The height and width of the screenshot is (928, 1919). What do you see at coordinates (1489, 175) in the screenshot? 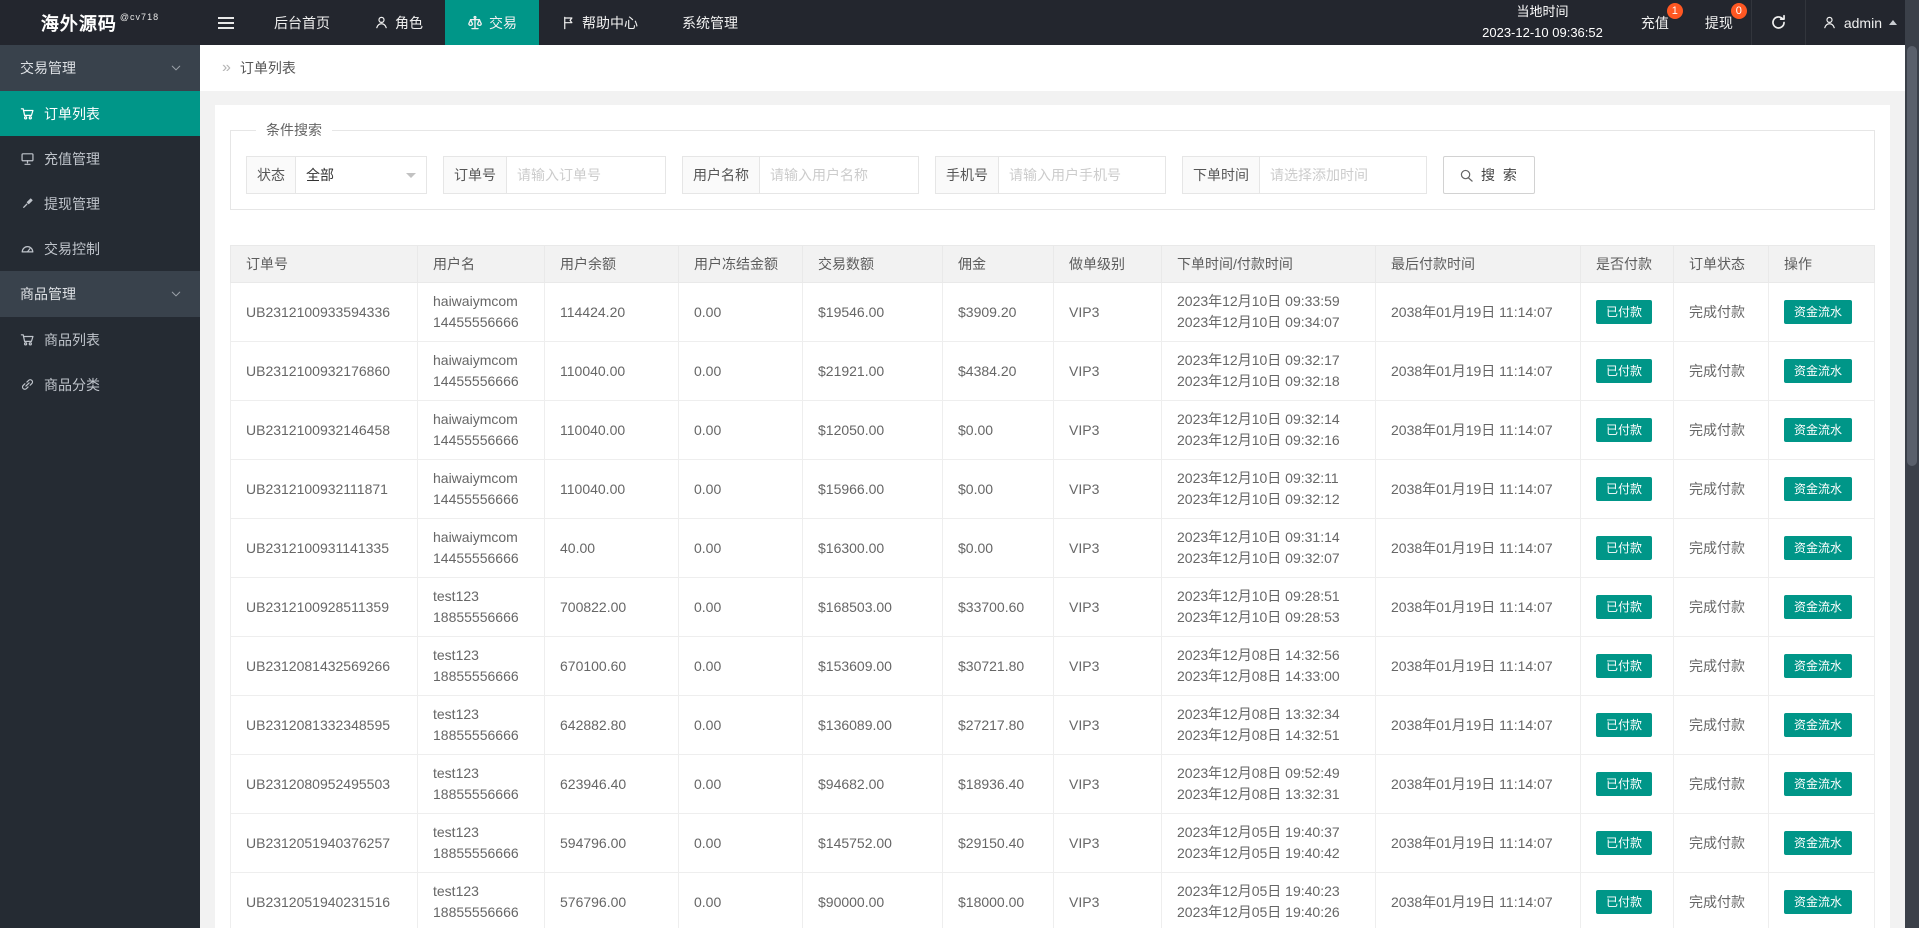
I see `search-button: 搜 索` at bounding box center [1489, 175].